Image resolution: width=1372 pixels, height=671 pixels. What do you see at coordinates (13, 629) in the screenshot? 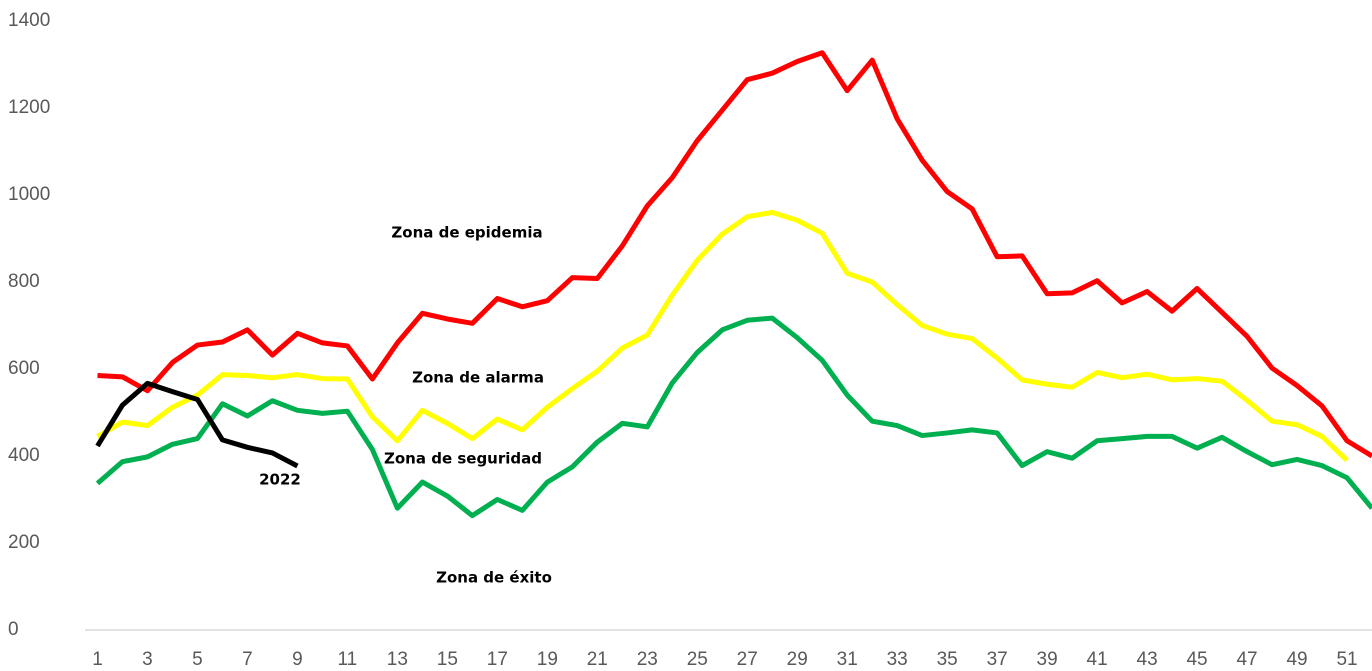
I see `y-tick-label: 0` at bounding box center [13, 629].